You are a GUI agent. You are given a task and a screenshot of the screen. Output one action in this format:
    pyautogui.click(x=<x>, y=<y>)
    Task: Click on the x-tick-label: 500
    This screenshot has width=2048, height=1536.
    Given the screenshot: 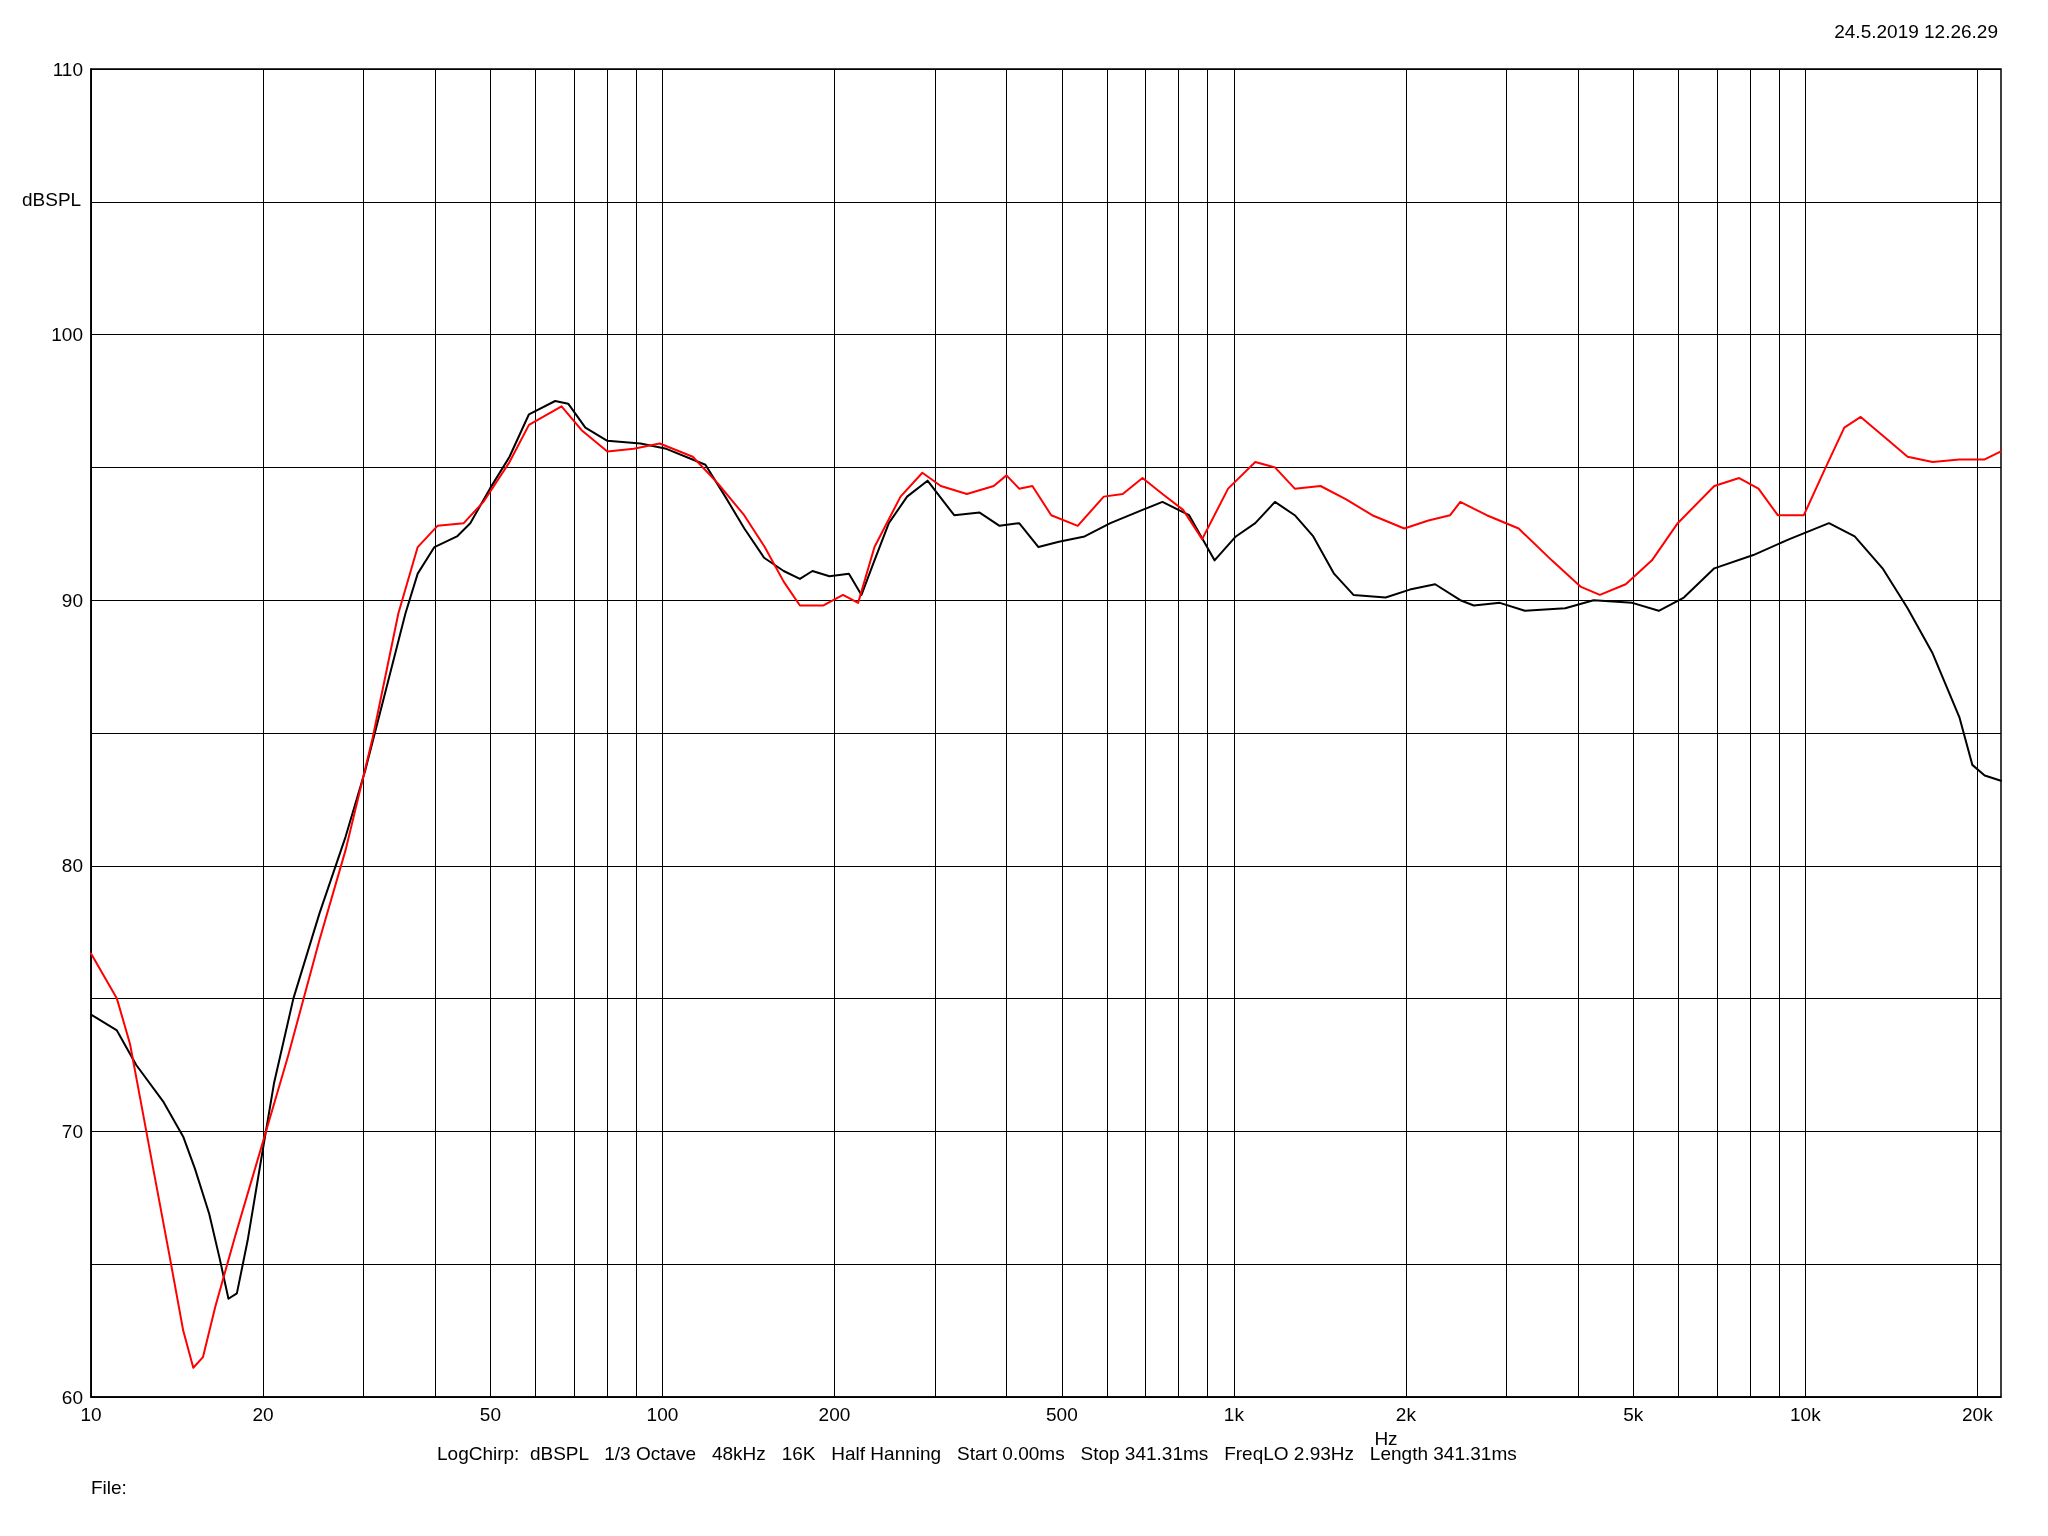 What is the action you would take?
    pyautogui.click(x=1062, y=1414)
    